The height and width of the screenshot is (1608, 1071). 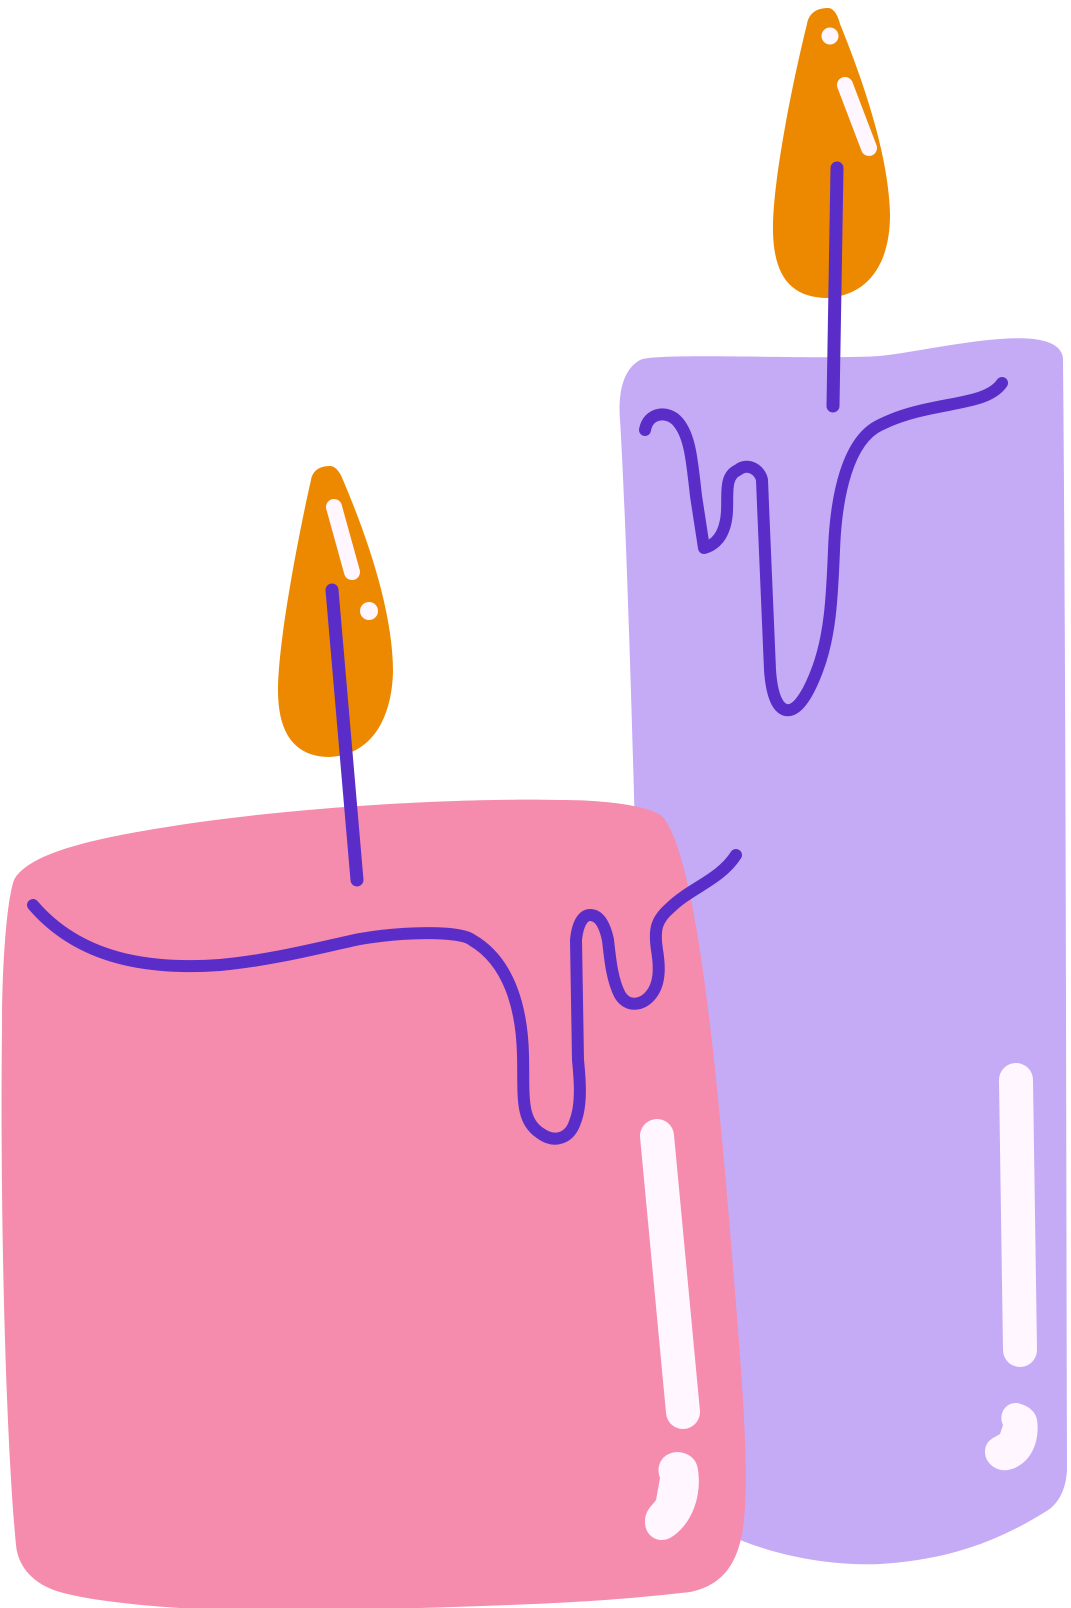 I want to click on tall-candle-wax-drip, so click(x=823, y=547).